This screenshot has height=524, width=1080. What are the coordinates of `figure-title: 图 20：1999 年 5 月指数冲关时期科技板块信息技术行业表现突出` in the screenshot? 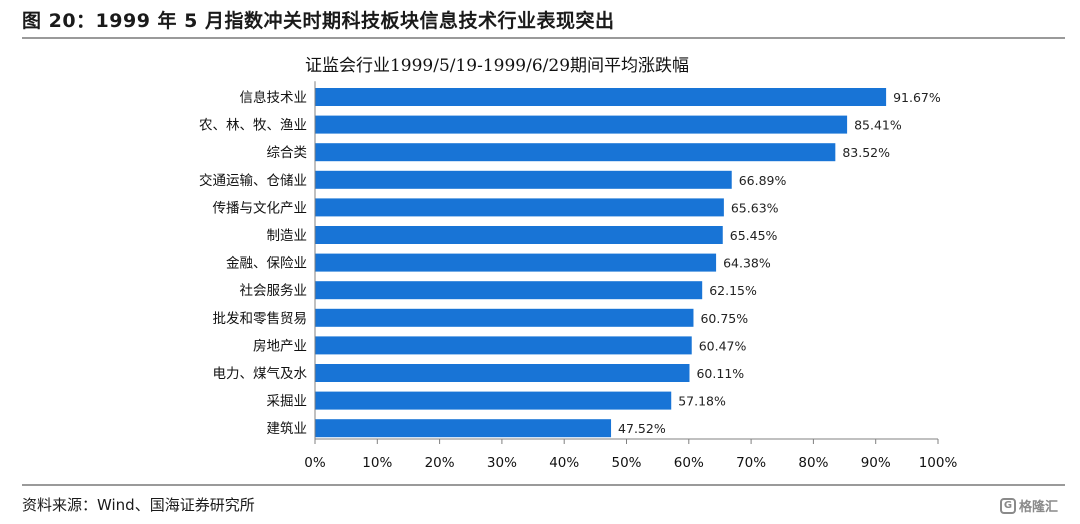 It's located at (318, 21).